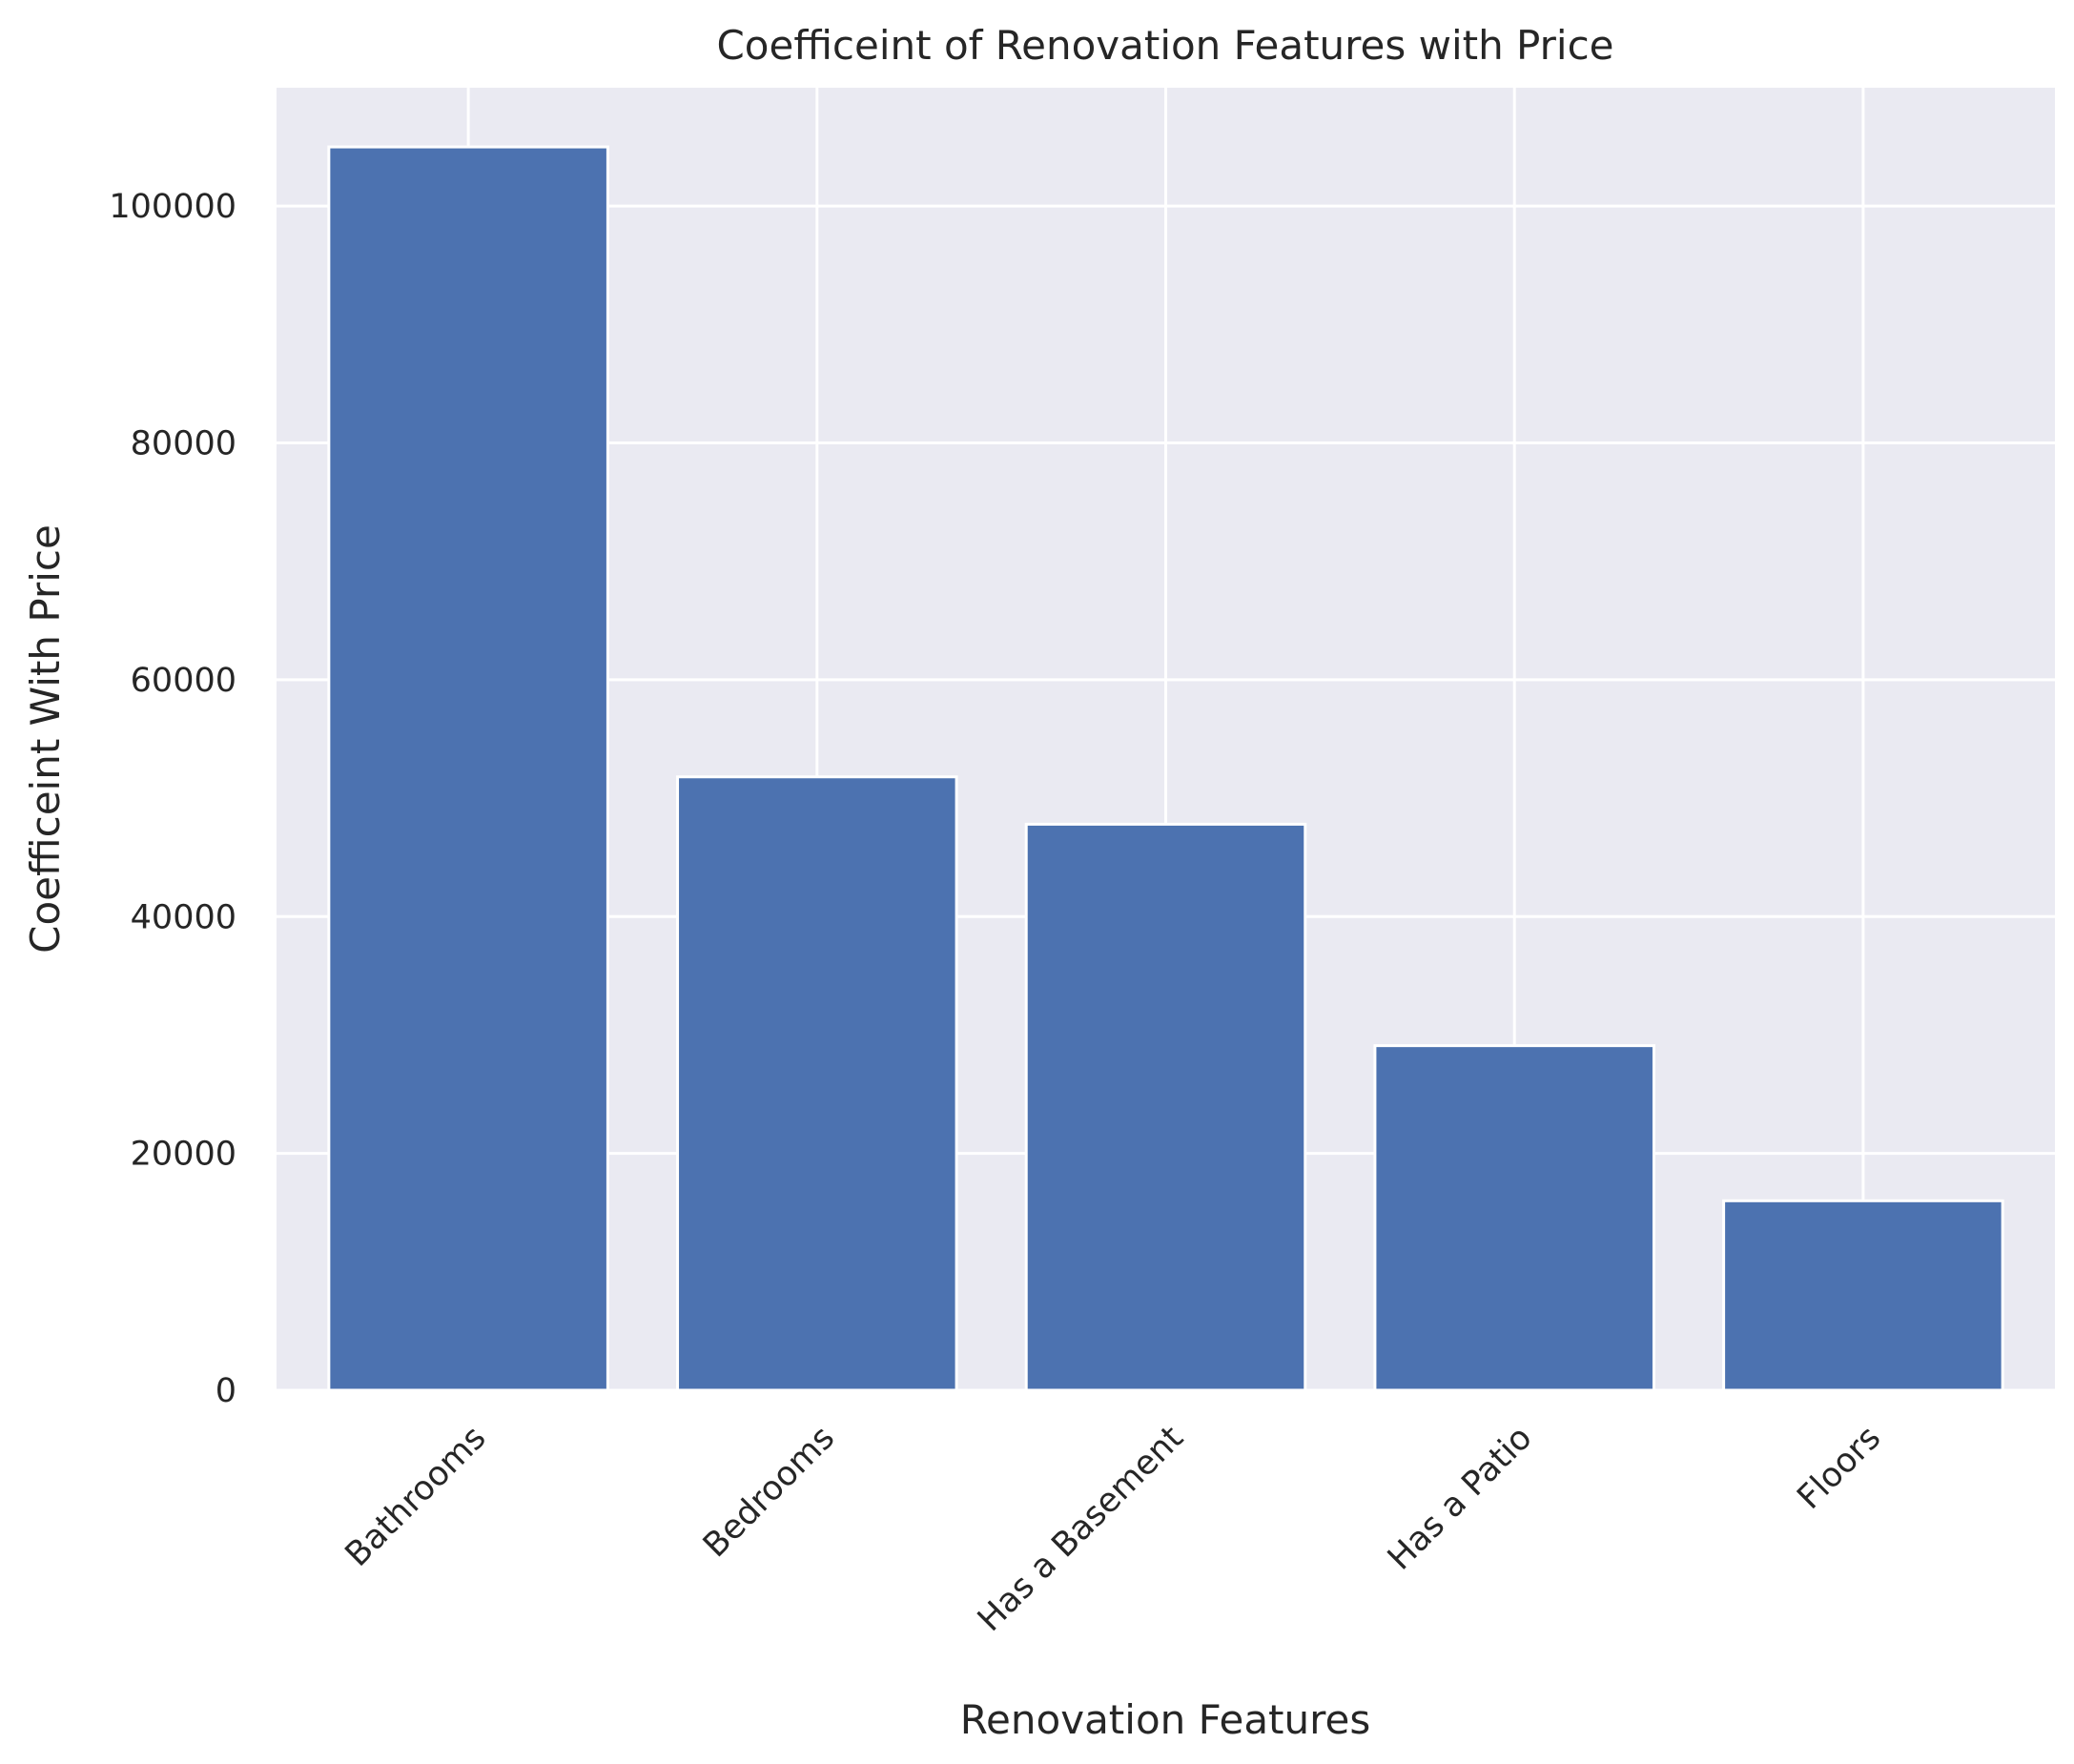  Describe the element at coordinates (173, 207) in the screenshot. I see `y-tick-label: 100000` at that location.